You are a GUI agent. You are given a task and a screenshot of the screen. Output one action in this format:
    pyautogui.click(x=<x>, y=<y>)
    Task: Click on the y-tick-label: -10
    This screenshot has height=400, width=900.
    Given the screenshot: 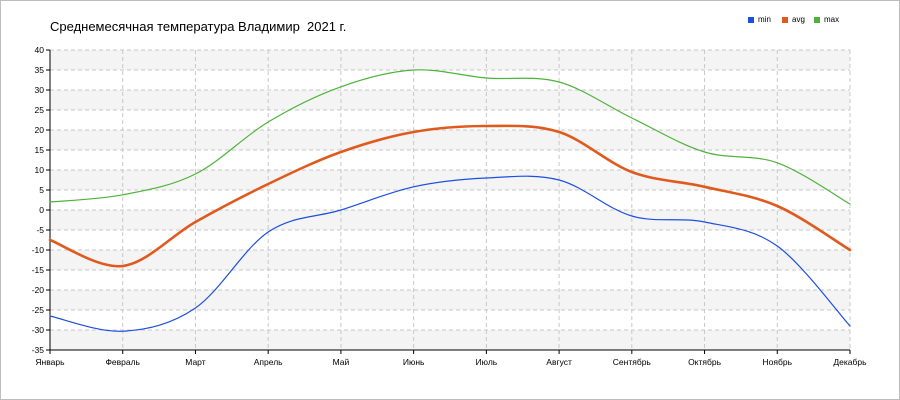 What is the action you would take?
    pyautogui.click(x=38, y=250)
    